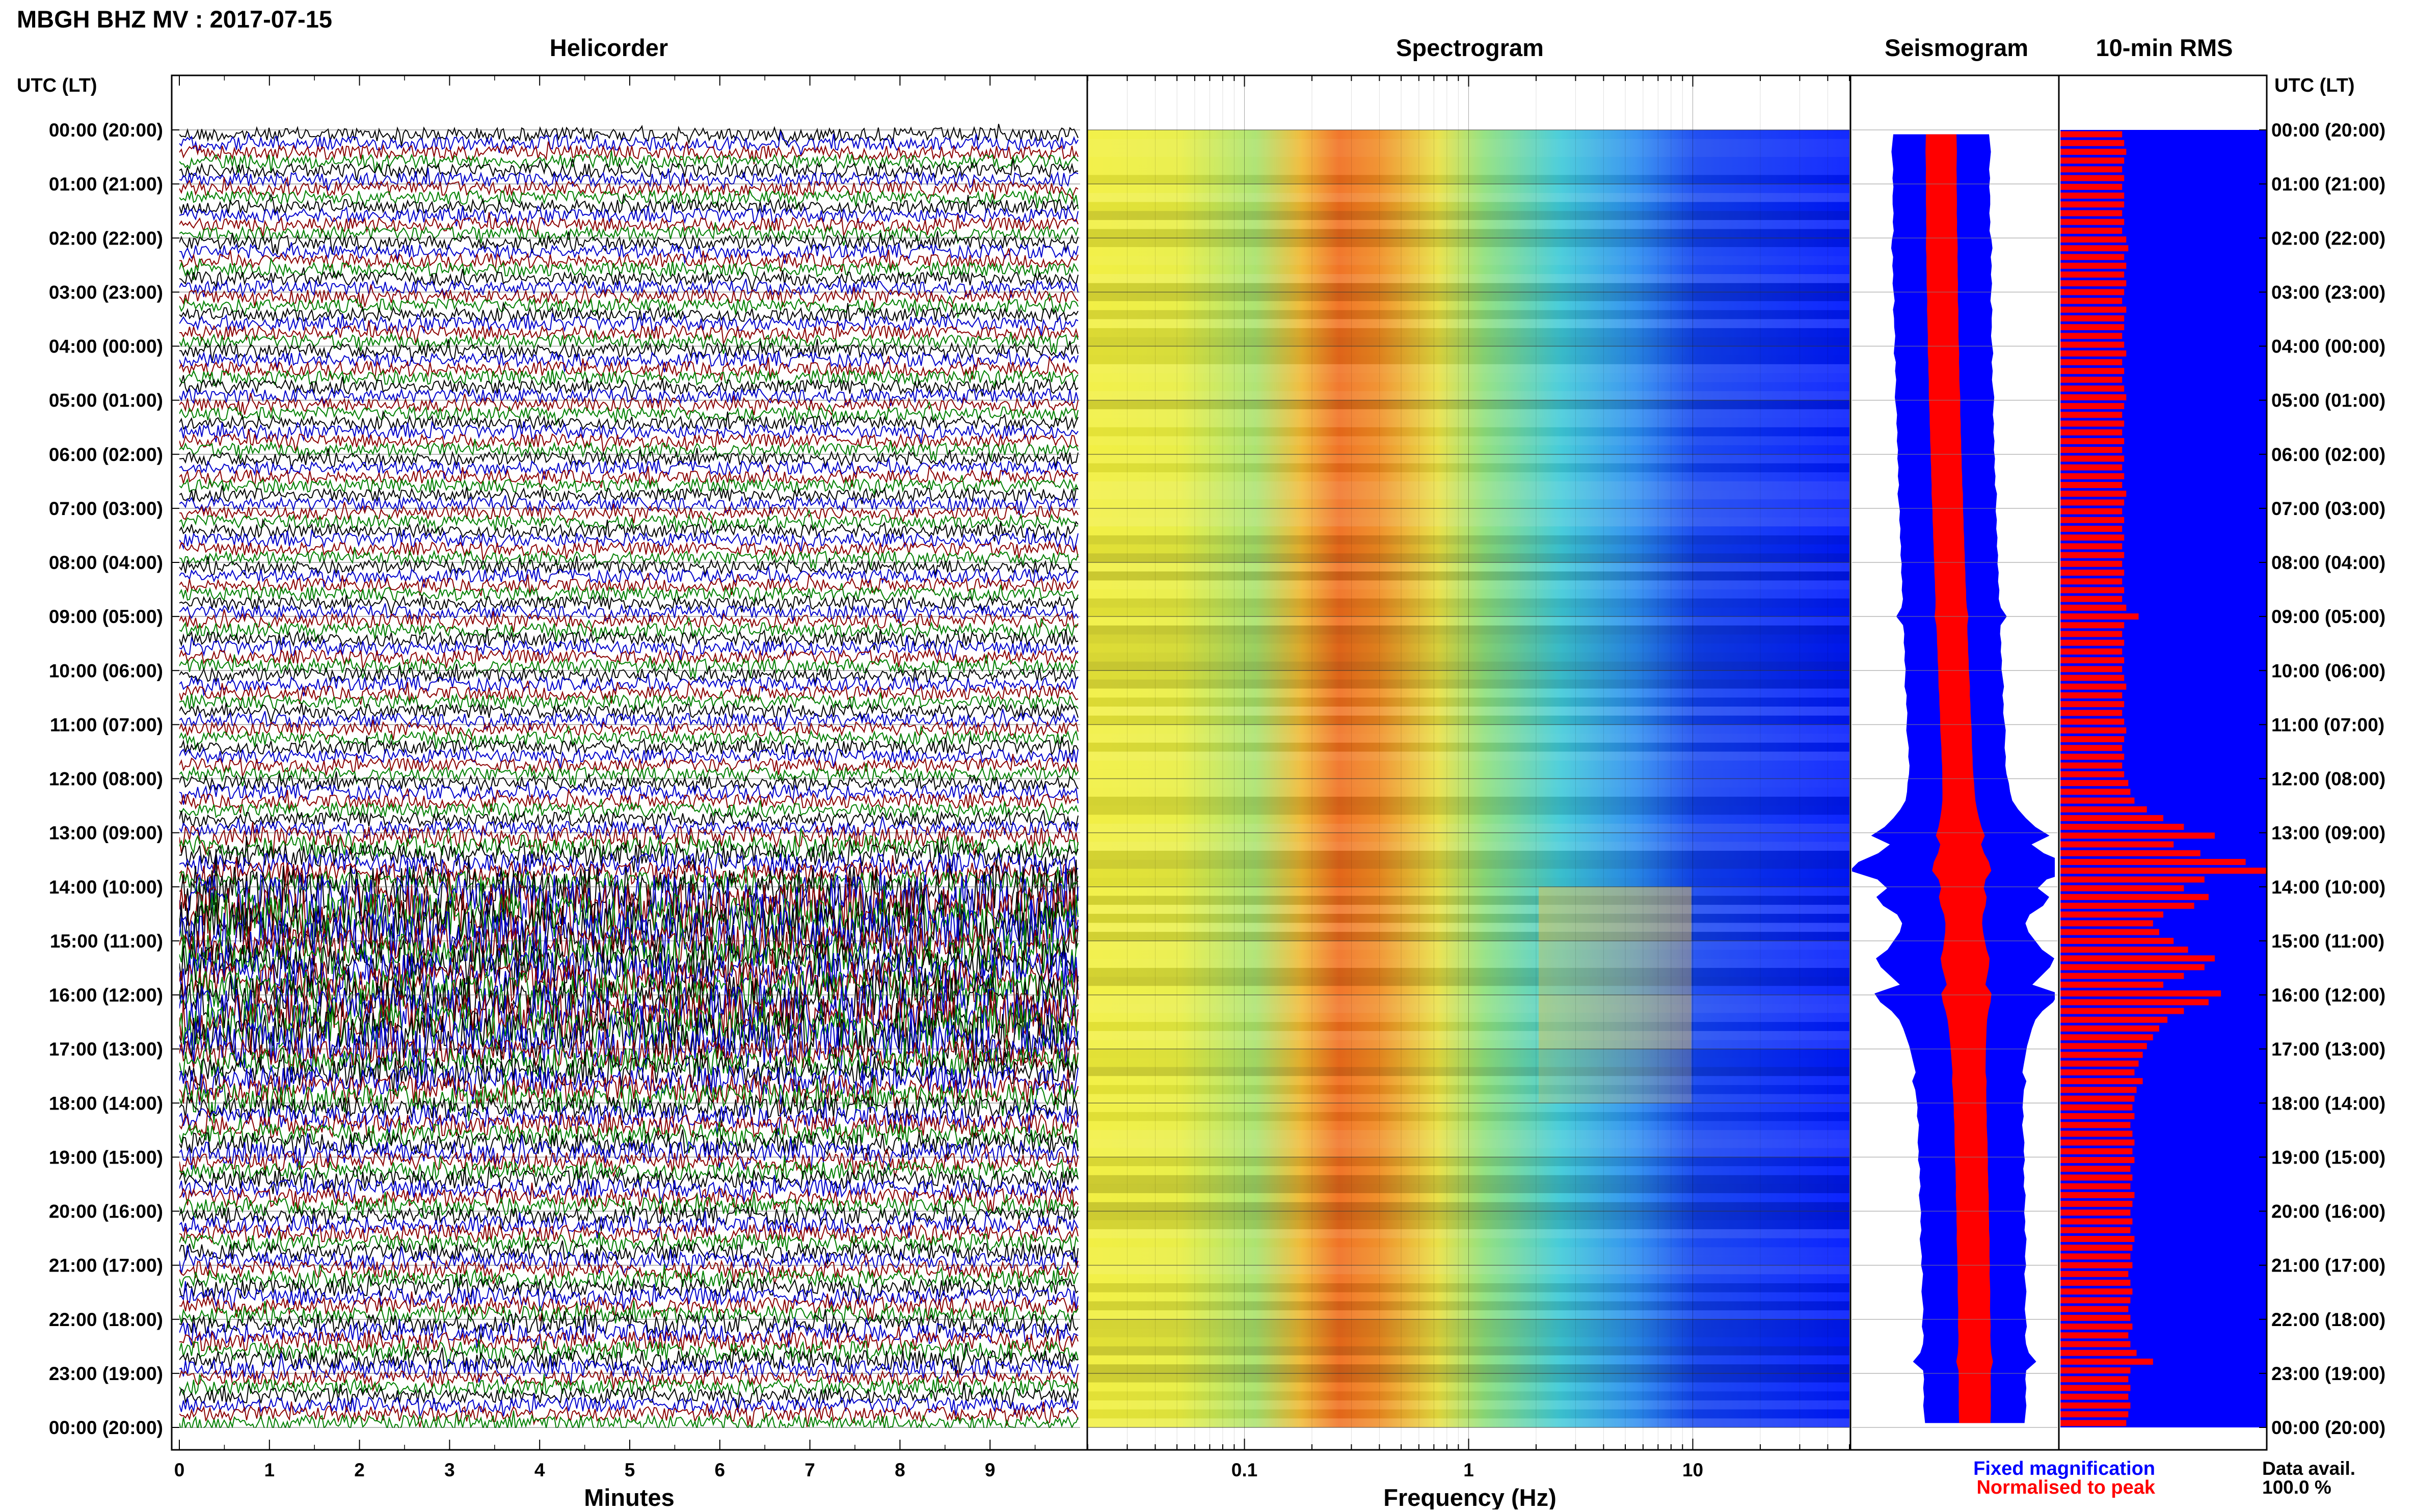  I want to click on frequency-tick-label: 0.1, so click(1244, 1470).